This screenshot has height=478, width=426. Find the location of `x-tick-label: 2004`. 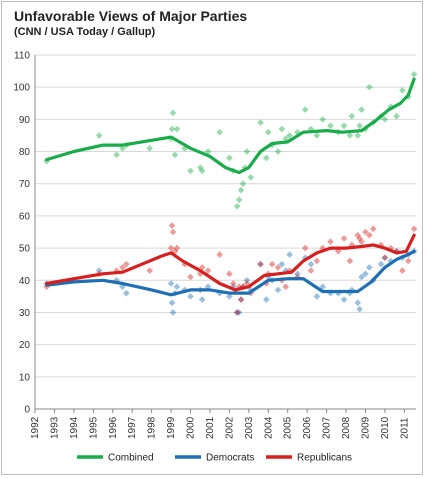

x-tick-label: 2004 is located at coordinates (268, 427).